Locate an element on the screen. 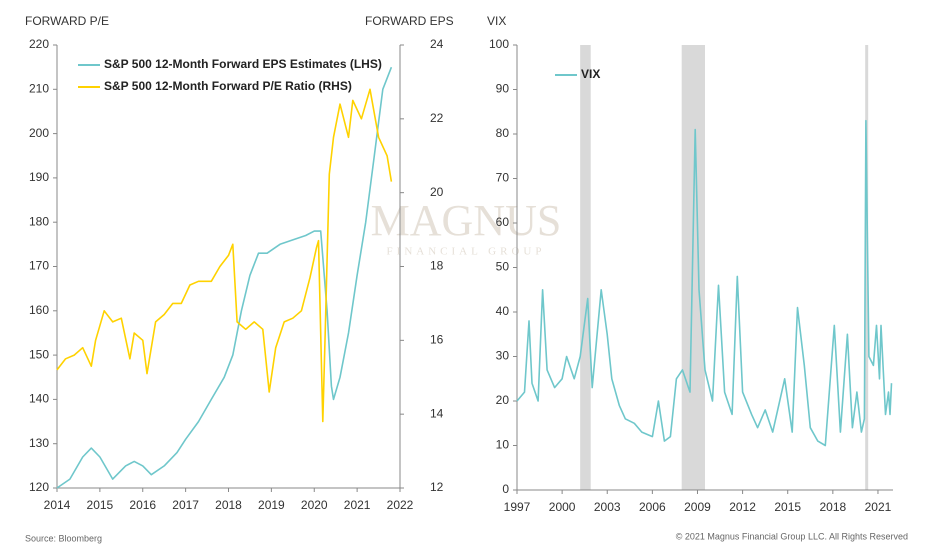 Image resolution: width=941 pixels, height=549 pixels. y2-tick-label: 24 is located at coordinates (437, 44).